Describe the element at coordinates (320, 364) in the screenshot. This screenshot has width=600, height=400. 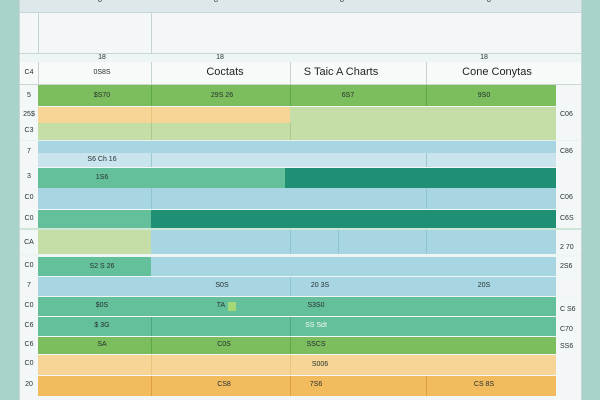
I see `table-cell: S006` at that location.